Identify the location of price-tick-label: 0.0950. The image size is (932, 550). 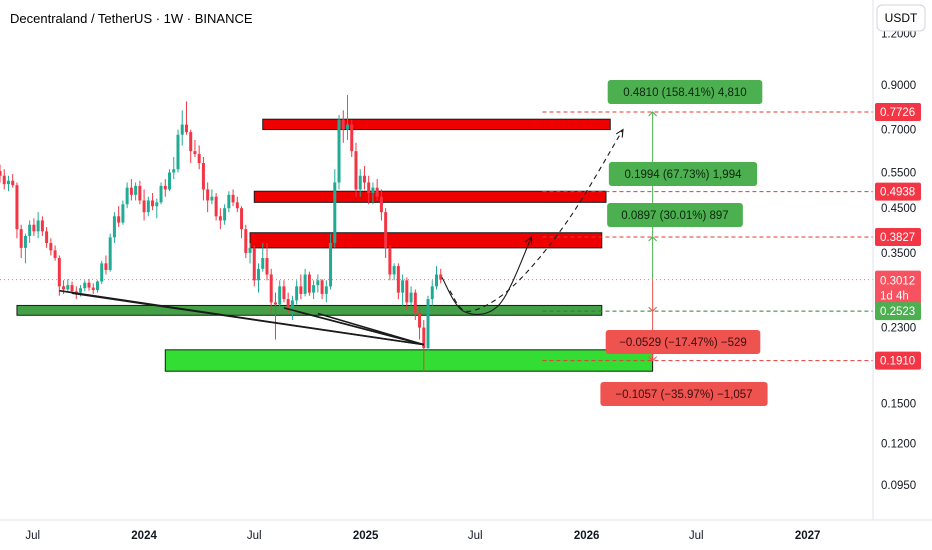
(898, 486).